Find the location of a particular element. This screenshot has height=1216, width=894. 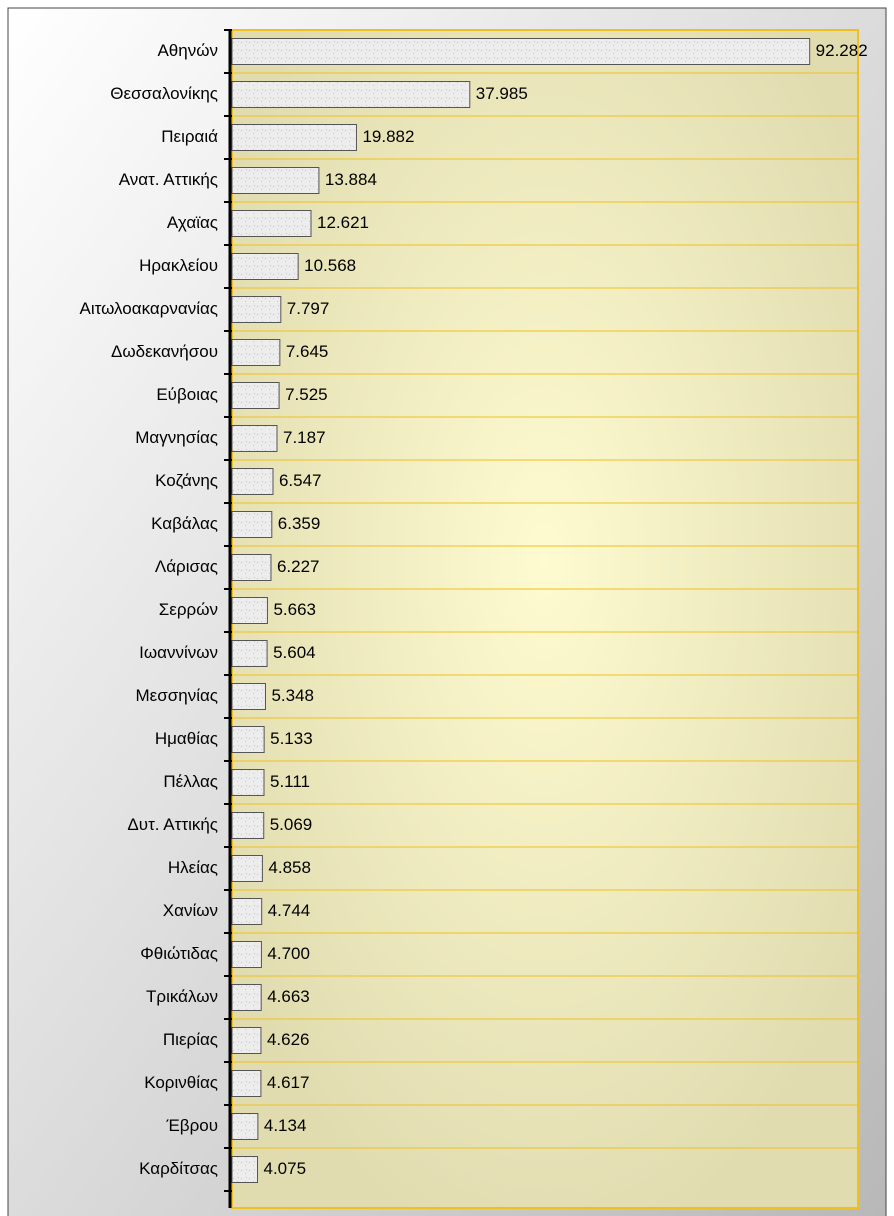

y-tick-label: Καβάλας is located at coordinates (184, 523).